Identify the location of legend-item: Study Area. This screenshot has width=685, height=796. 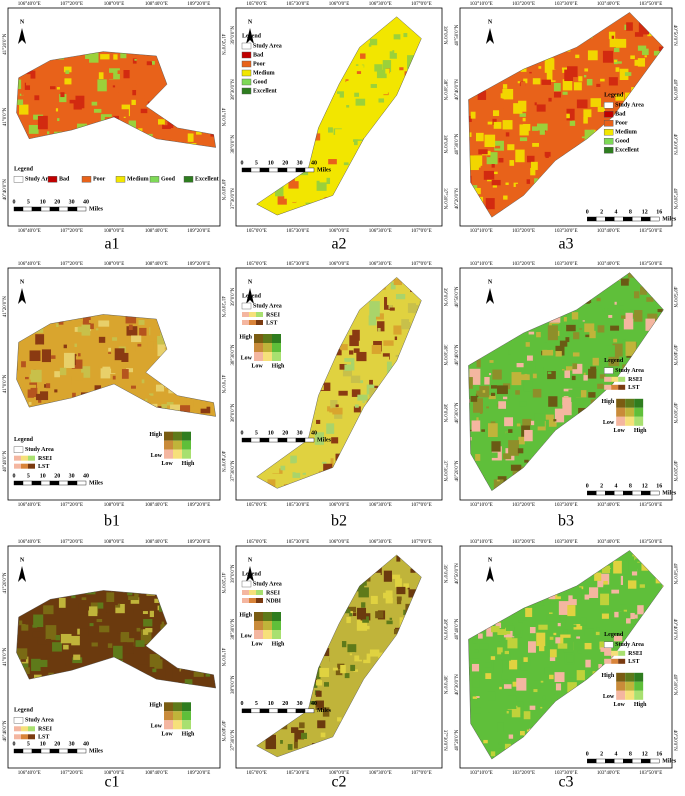
(39, 450).